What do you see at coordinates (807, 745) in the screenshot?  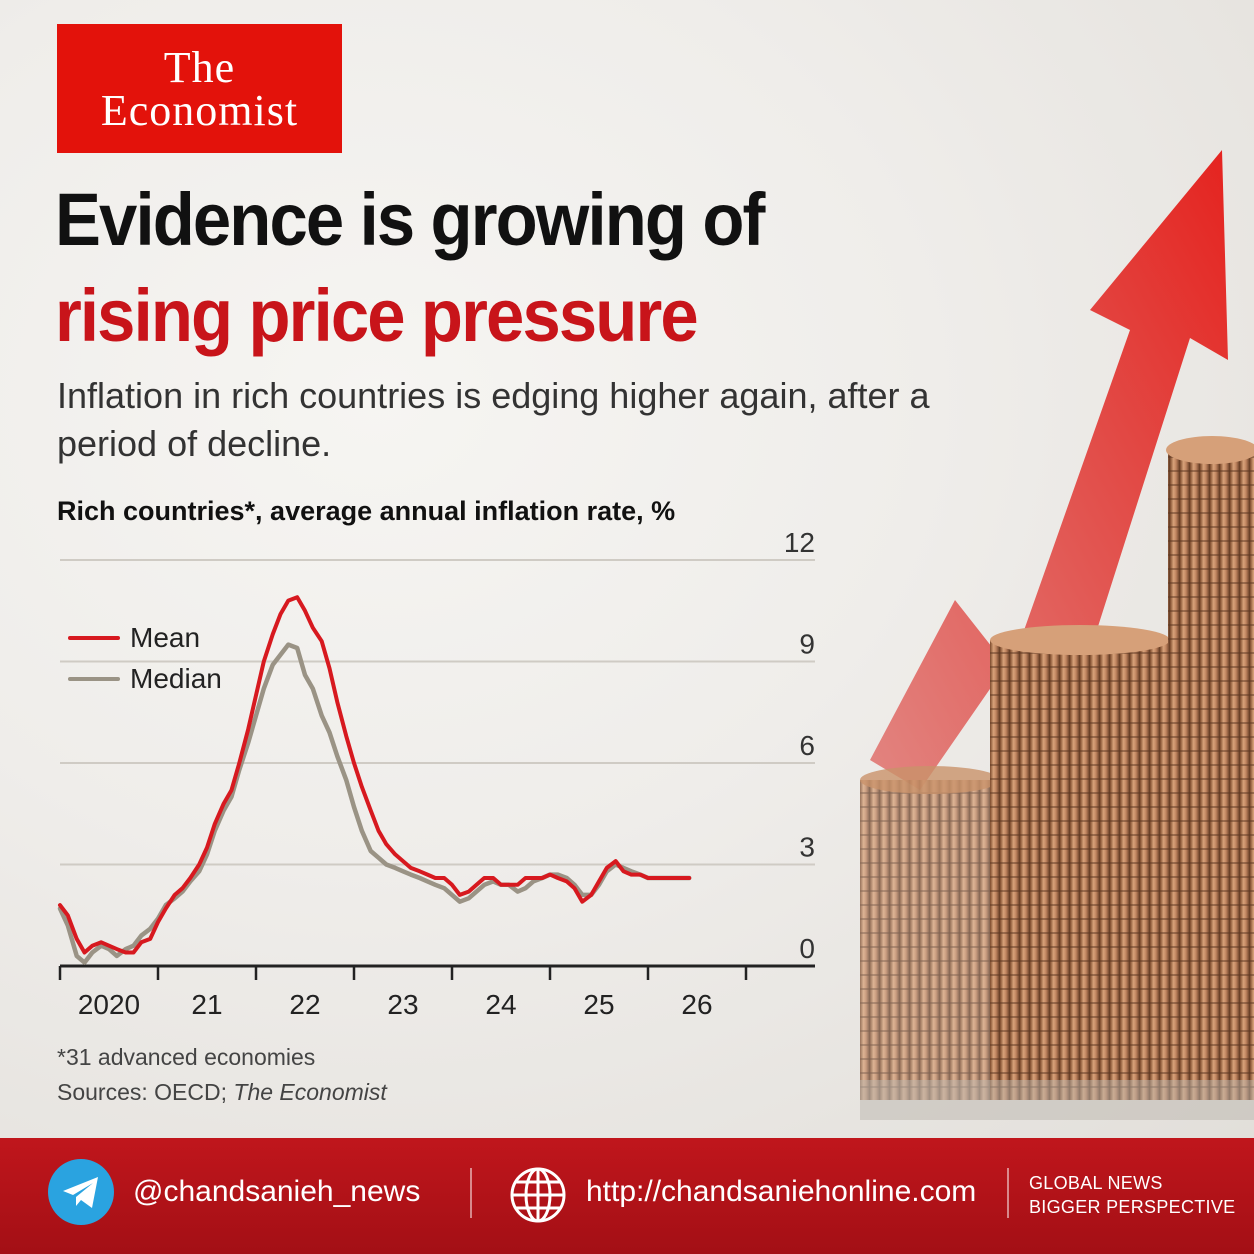 I see `y-tick-label: 6` at bounding box center [807, 745].